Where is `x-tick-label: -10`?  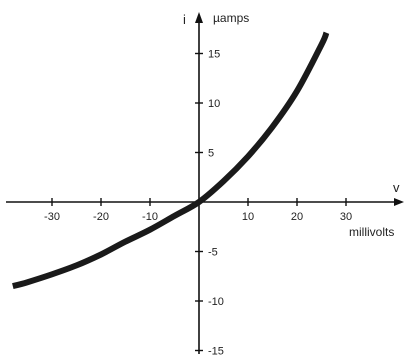
x-tick-label: -10 is located at coordinates (150, 217).